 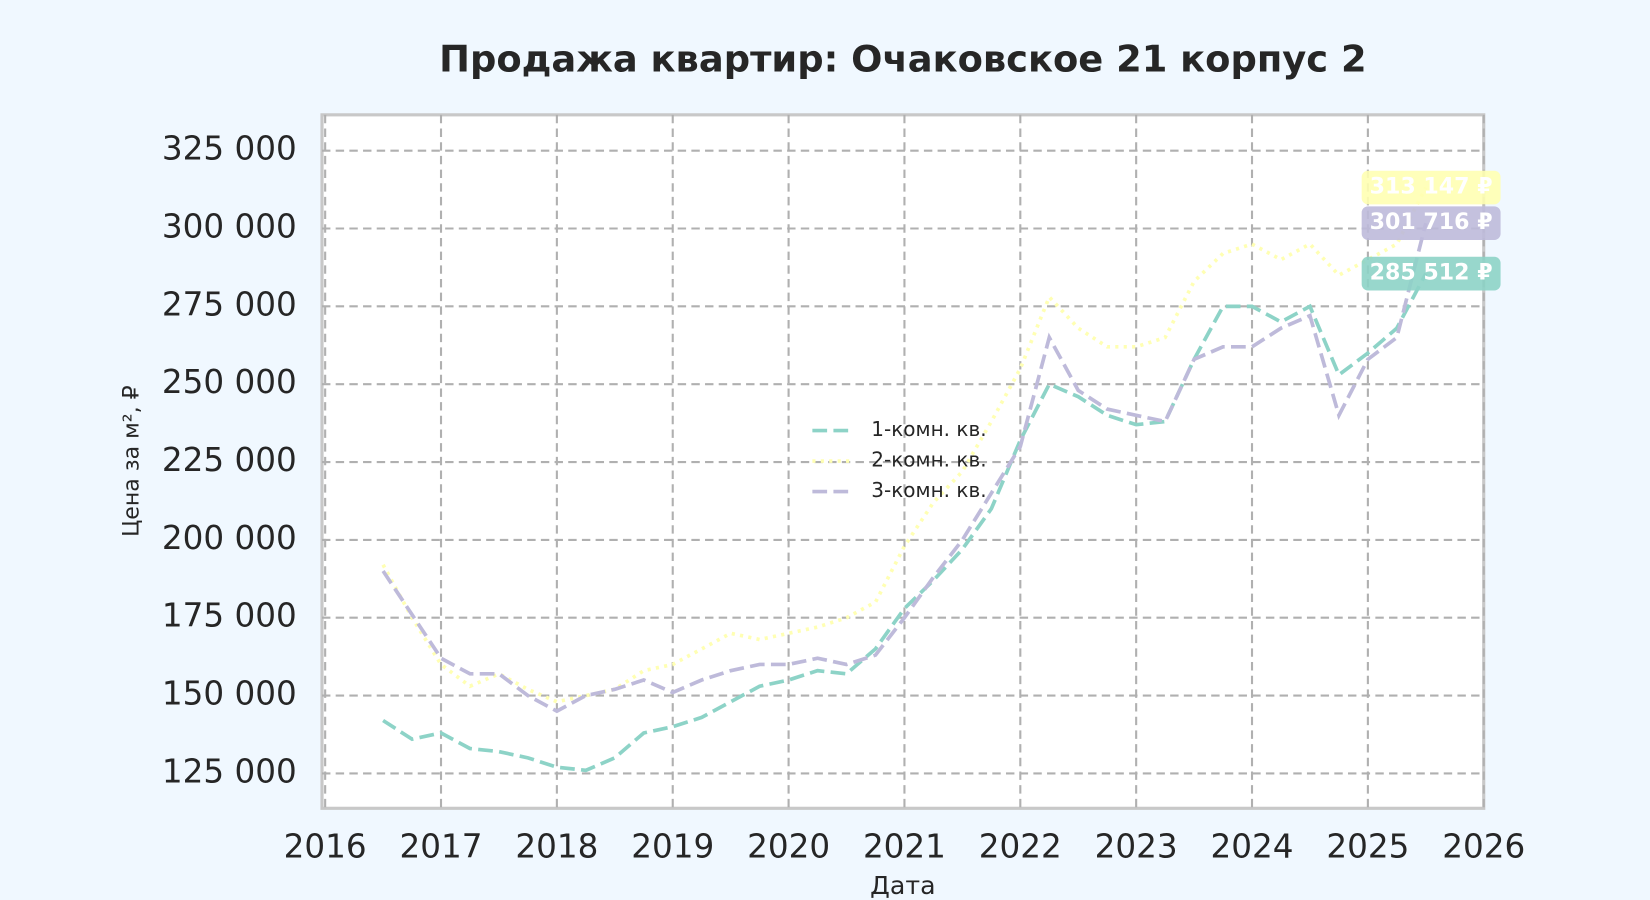 I want to click on x-tick-label: 2022, so click(x=1020, y=846).